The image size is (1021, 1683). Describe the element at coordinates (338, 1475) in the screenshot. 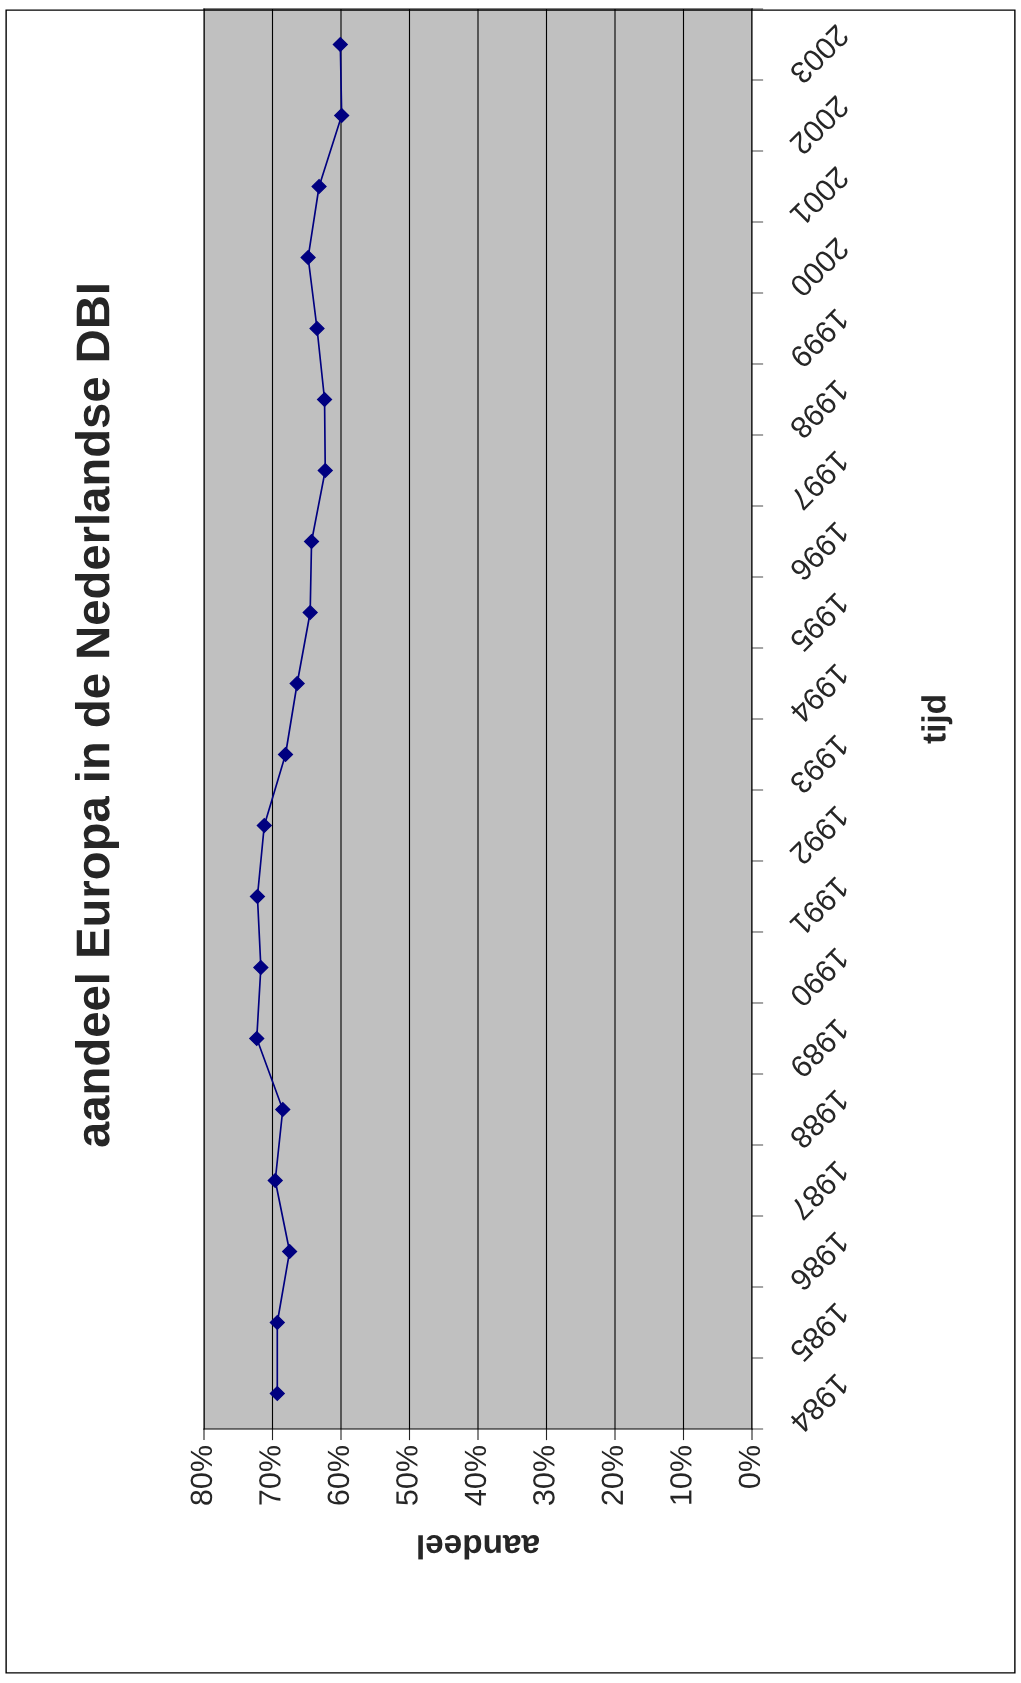

I see `x-tick-label: 60%` at that location.